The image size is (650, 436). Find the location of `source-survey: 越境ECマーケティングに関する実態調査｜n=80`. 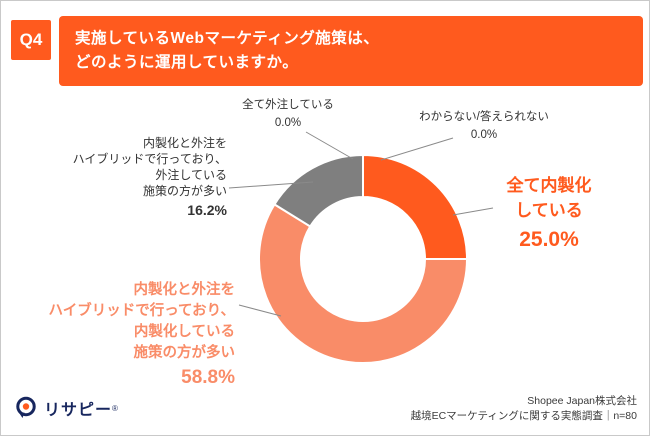

source-survey: 越境ECマーケティングに関する実態調査｜n=80 is located at coordinates (523, 416).